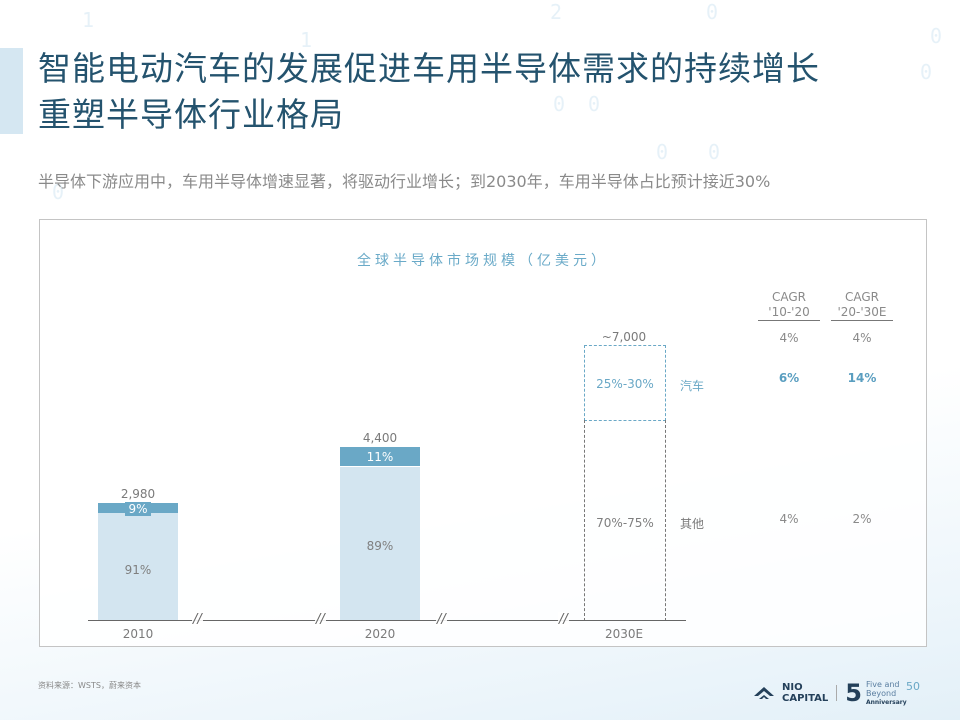 This screenshot has width=960, height=720. I want to click on bar-segment-auto-2020, so click(380, 456).